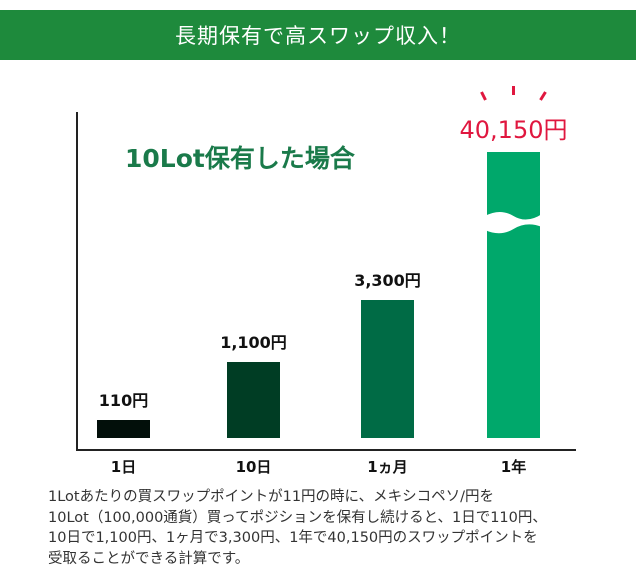 The height and width of the screenshot is (573, 640). I want to click on value-label: 3,300円, so click(387, 280).